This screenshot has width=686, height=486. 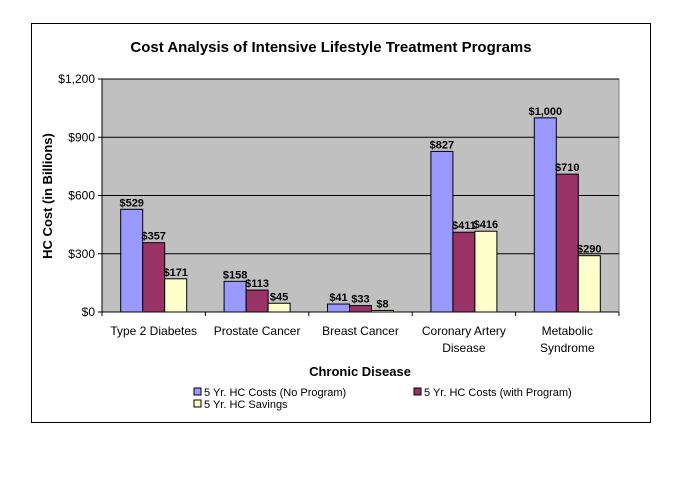 I want to click on bar-value-label: $411, so click(x=464, y=226).